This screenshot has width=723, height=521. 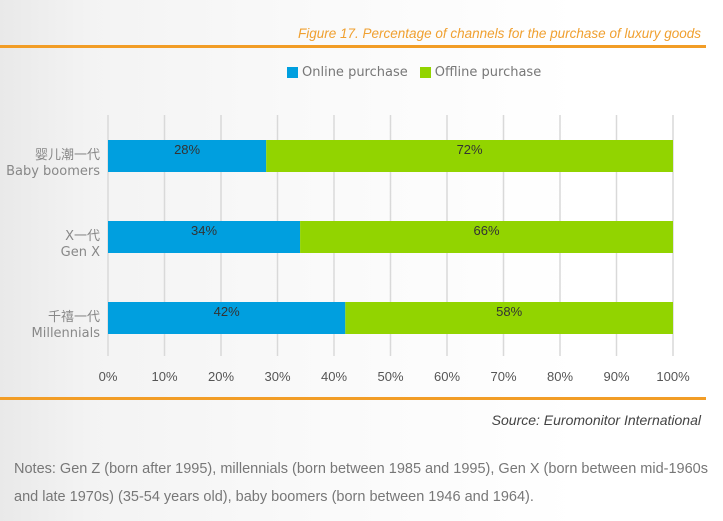 I want to click on category-label-millennials: 千禧一代 Millennials, so click(x=66, y=326).